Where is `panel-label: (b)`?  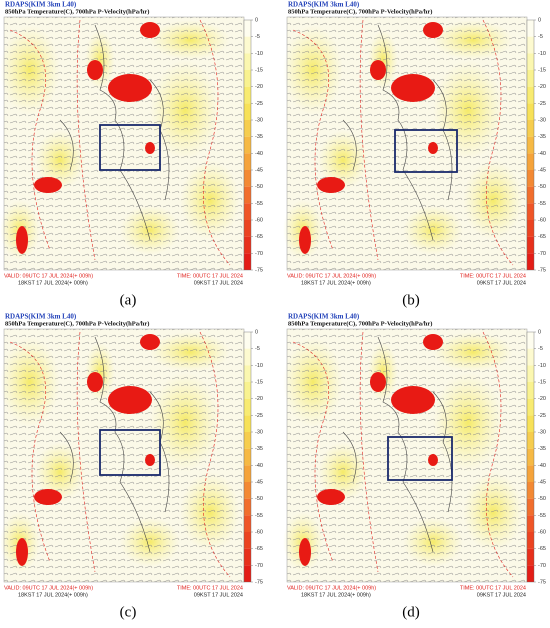
panel-label: (b) is located at coordinates (411, 300).